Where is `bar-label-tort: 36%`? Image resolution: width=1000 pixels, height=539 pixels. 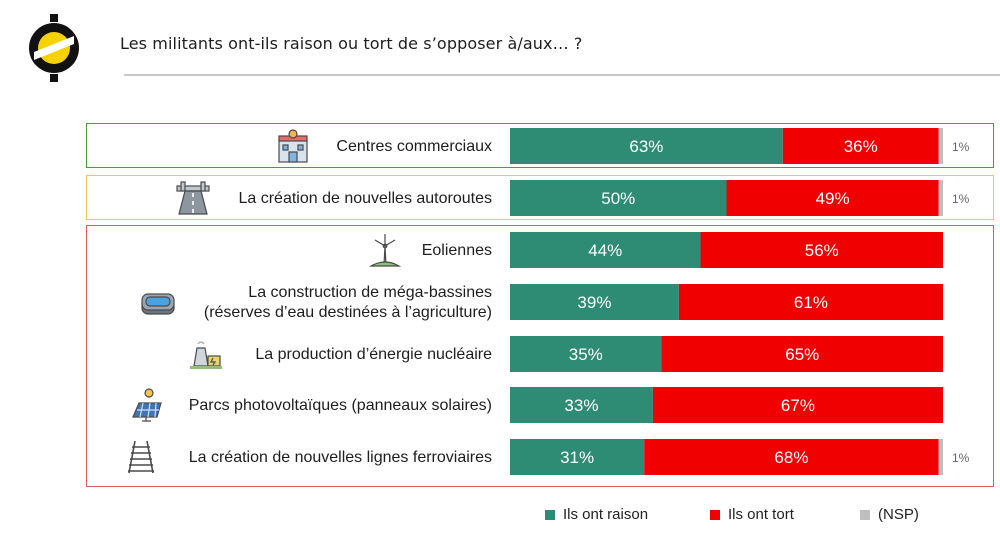 bar-label-tort: 36% is located at coordinates (861, 146).